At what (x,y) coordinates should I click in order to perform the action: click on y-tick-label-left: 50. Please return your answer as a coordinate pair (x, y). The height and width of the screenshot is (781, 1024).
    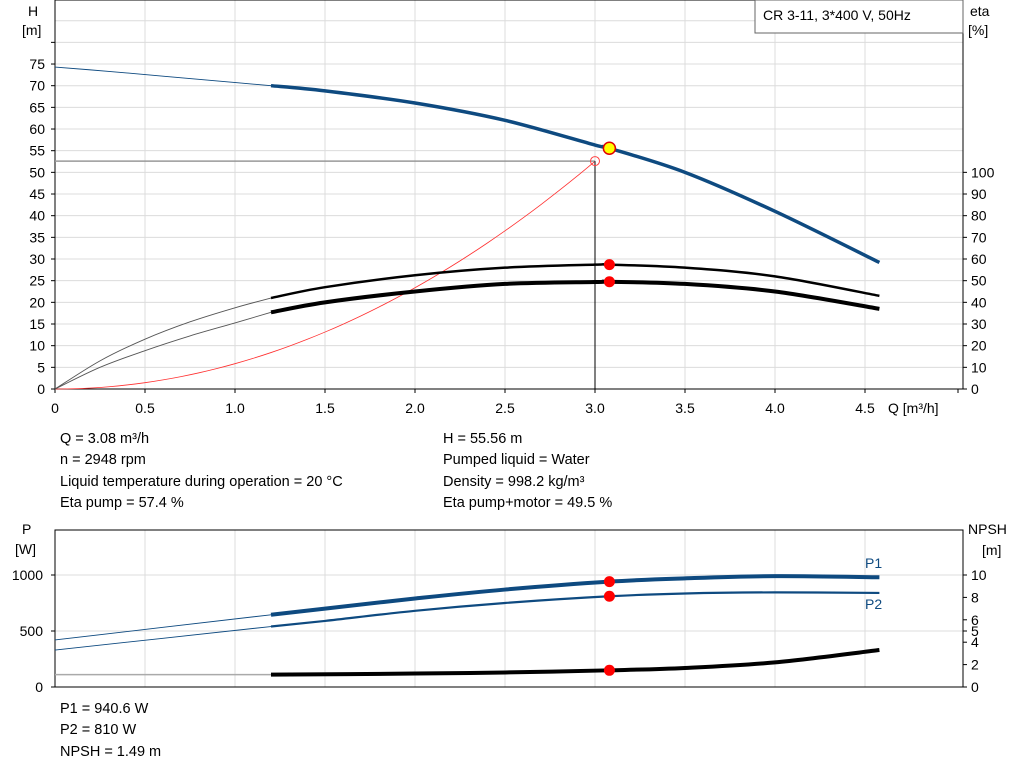
    Looking at the image, I should click on (37, 172).